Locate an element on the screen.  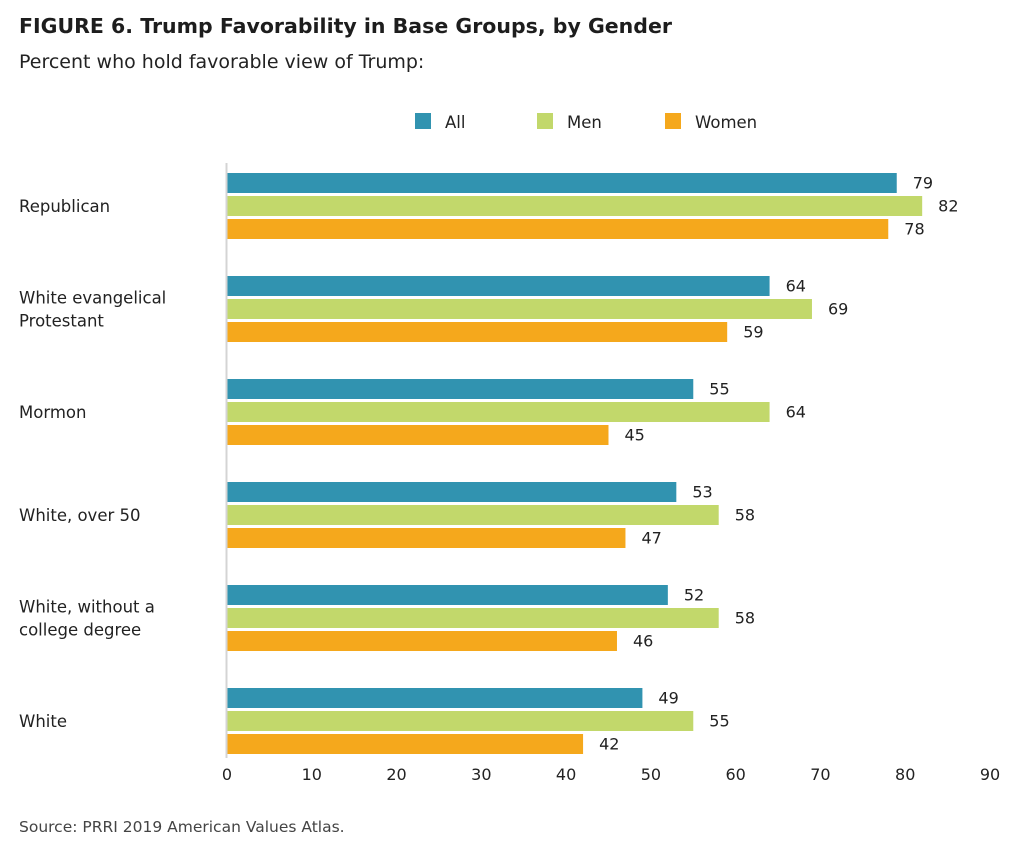
x-tick-label: 40 is located at coordinates (566, 774).